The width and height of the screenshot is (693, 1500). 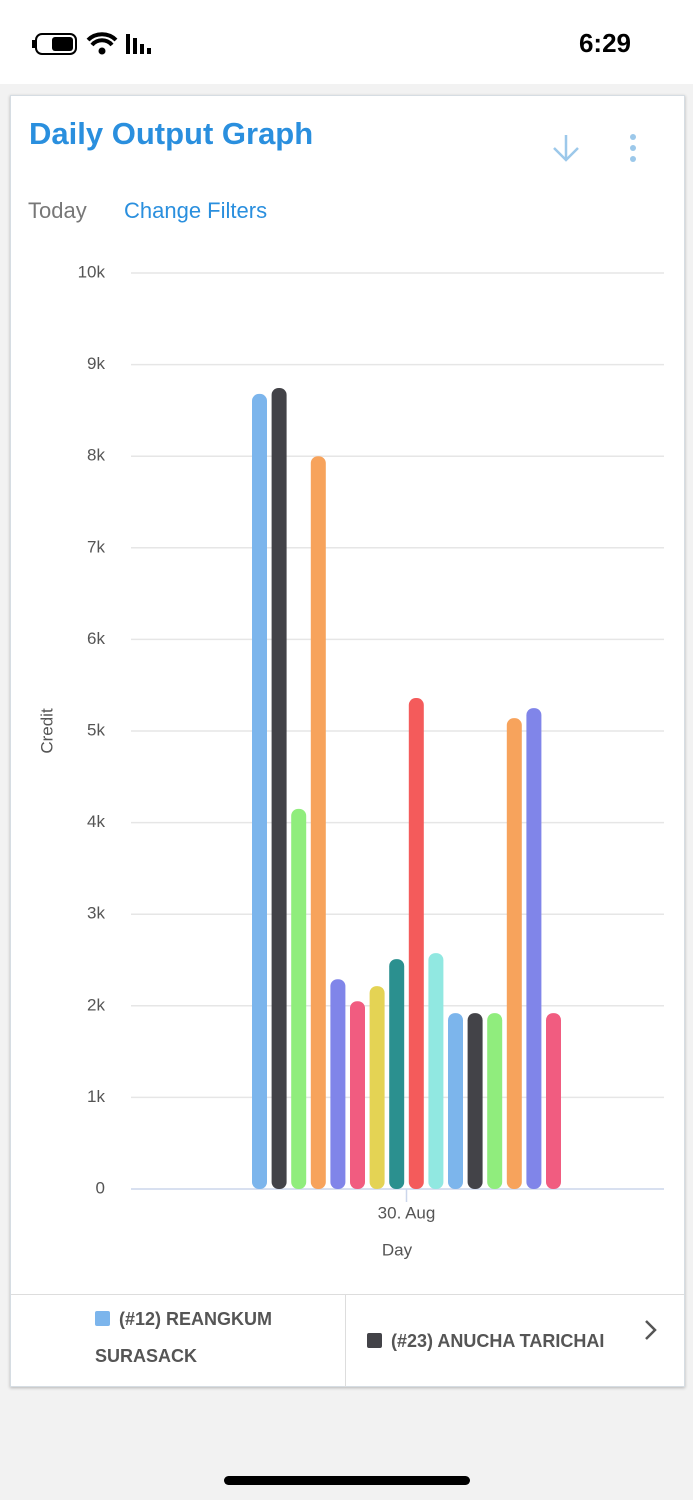 What do you see at coordinates (596, 151) in the screenshot?
I see `card-actions` at bounding box center [596, 151].